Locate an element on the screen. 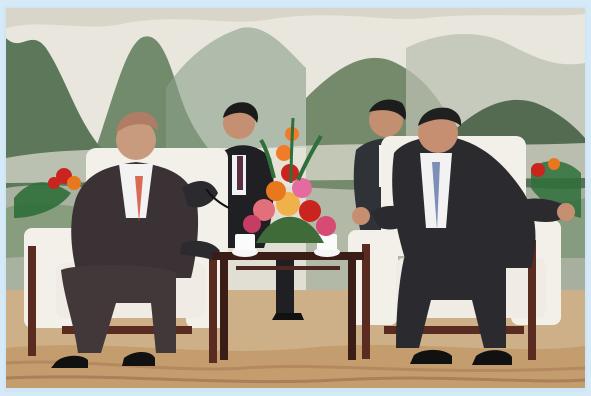 Image resolution: width=591 pixels, height=396 pixels. tea-cups is located at coordinates (286, 245).